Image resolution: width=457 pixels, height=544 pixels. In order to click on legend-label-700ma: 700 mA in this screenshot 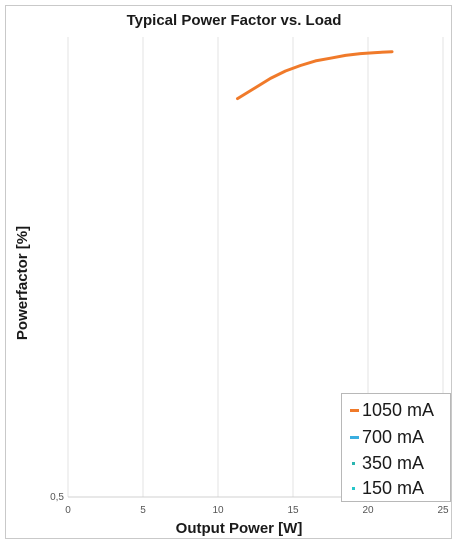, I will do `click(393, 436)`.